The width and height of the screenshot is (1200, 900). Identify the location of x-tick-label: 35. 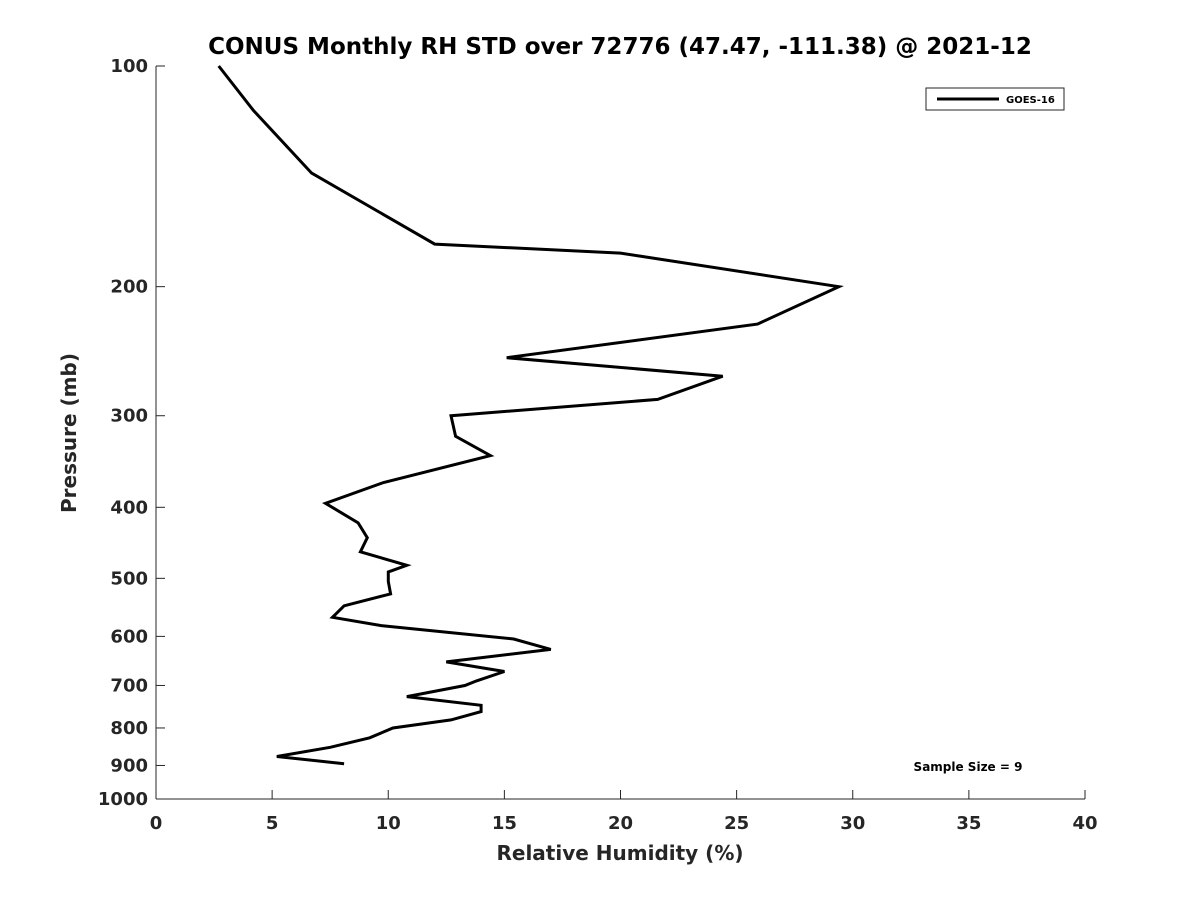
(968, 823).